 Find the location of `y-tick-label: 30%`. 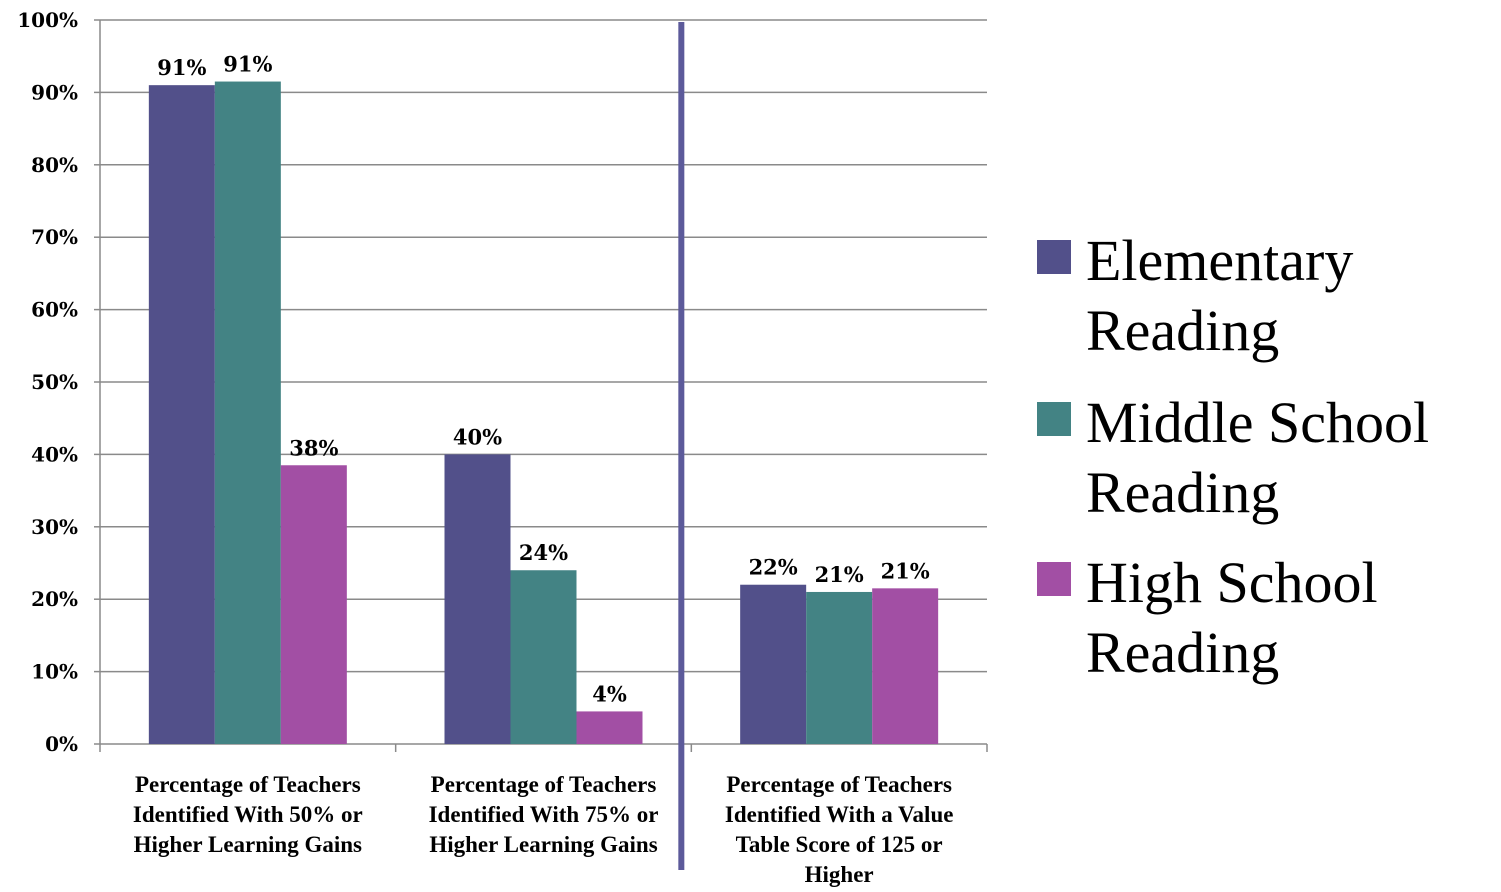

y-tick-label: 30% is located at coordinates (54, 527).